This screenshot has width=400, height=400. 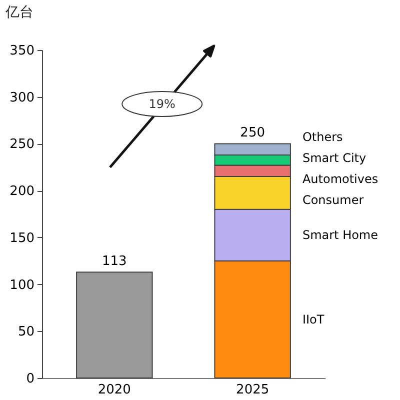 What do you see at coordinates (333, 199) in the screenshot?
I see `series-label: Consumer` at bounding box center [333, 199].